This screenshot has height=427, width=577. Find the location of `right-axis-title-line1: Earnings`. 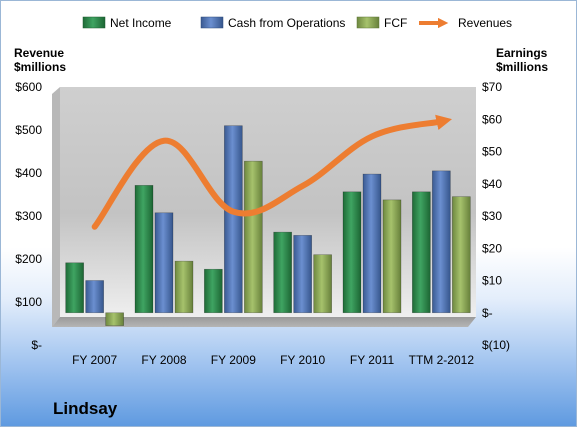

right-axis-title-line1: Earnings is located at coordinates (522, 53).